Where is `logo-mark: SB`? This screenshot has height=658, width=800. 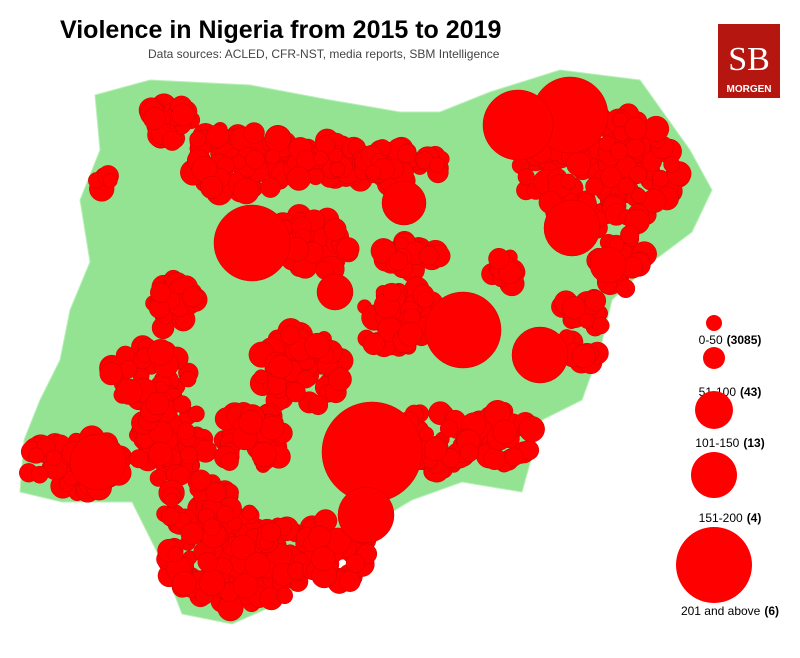
logo-mark: SB is located at coordinates (749, 59).